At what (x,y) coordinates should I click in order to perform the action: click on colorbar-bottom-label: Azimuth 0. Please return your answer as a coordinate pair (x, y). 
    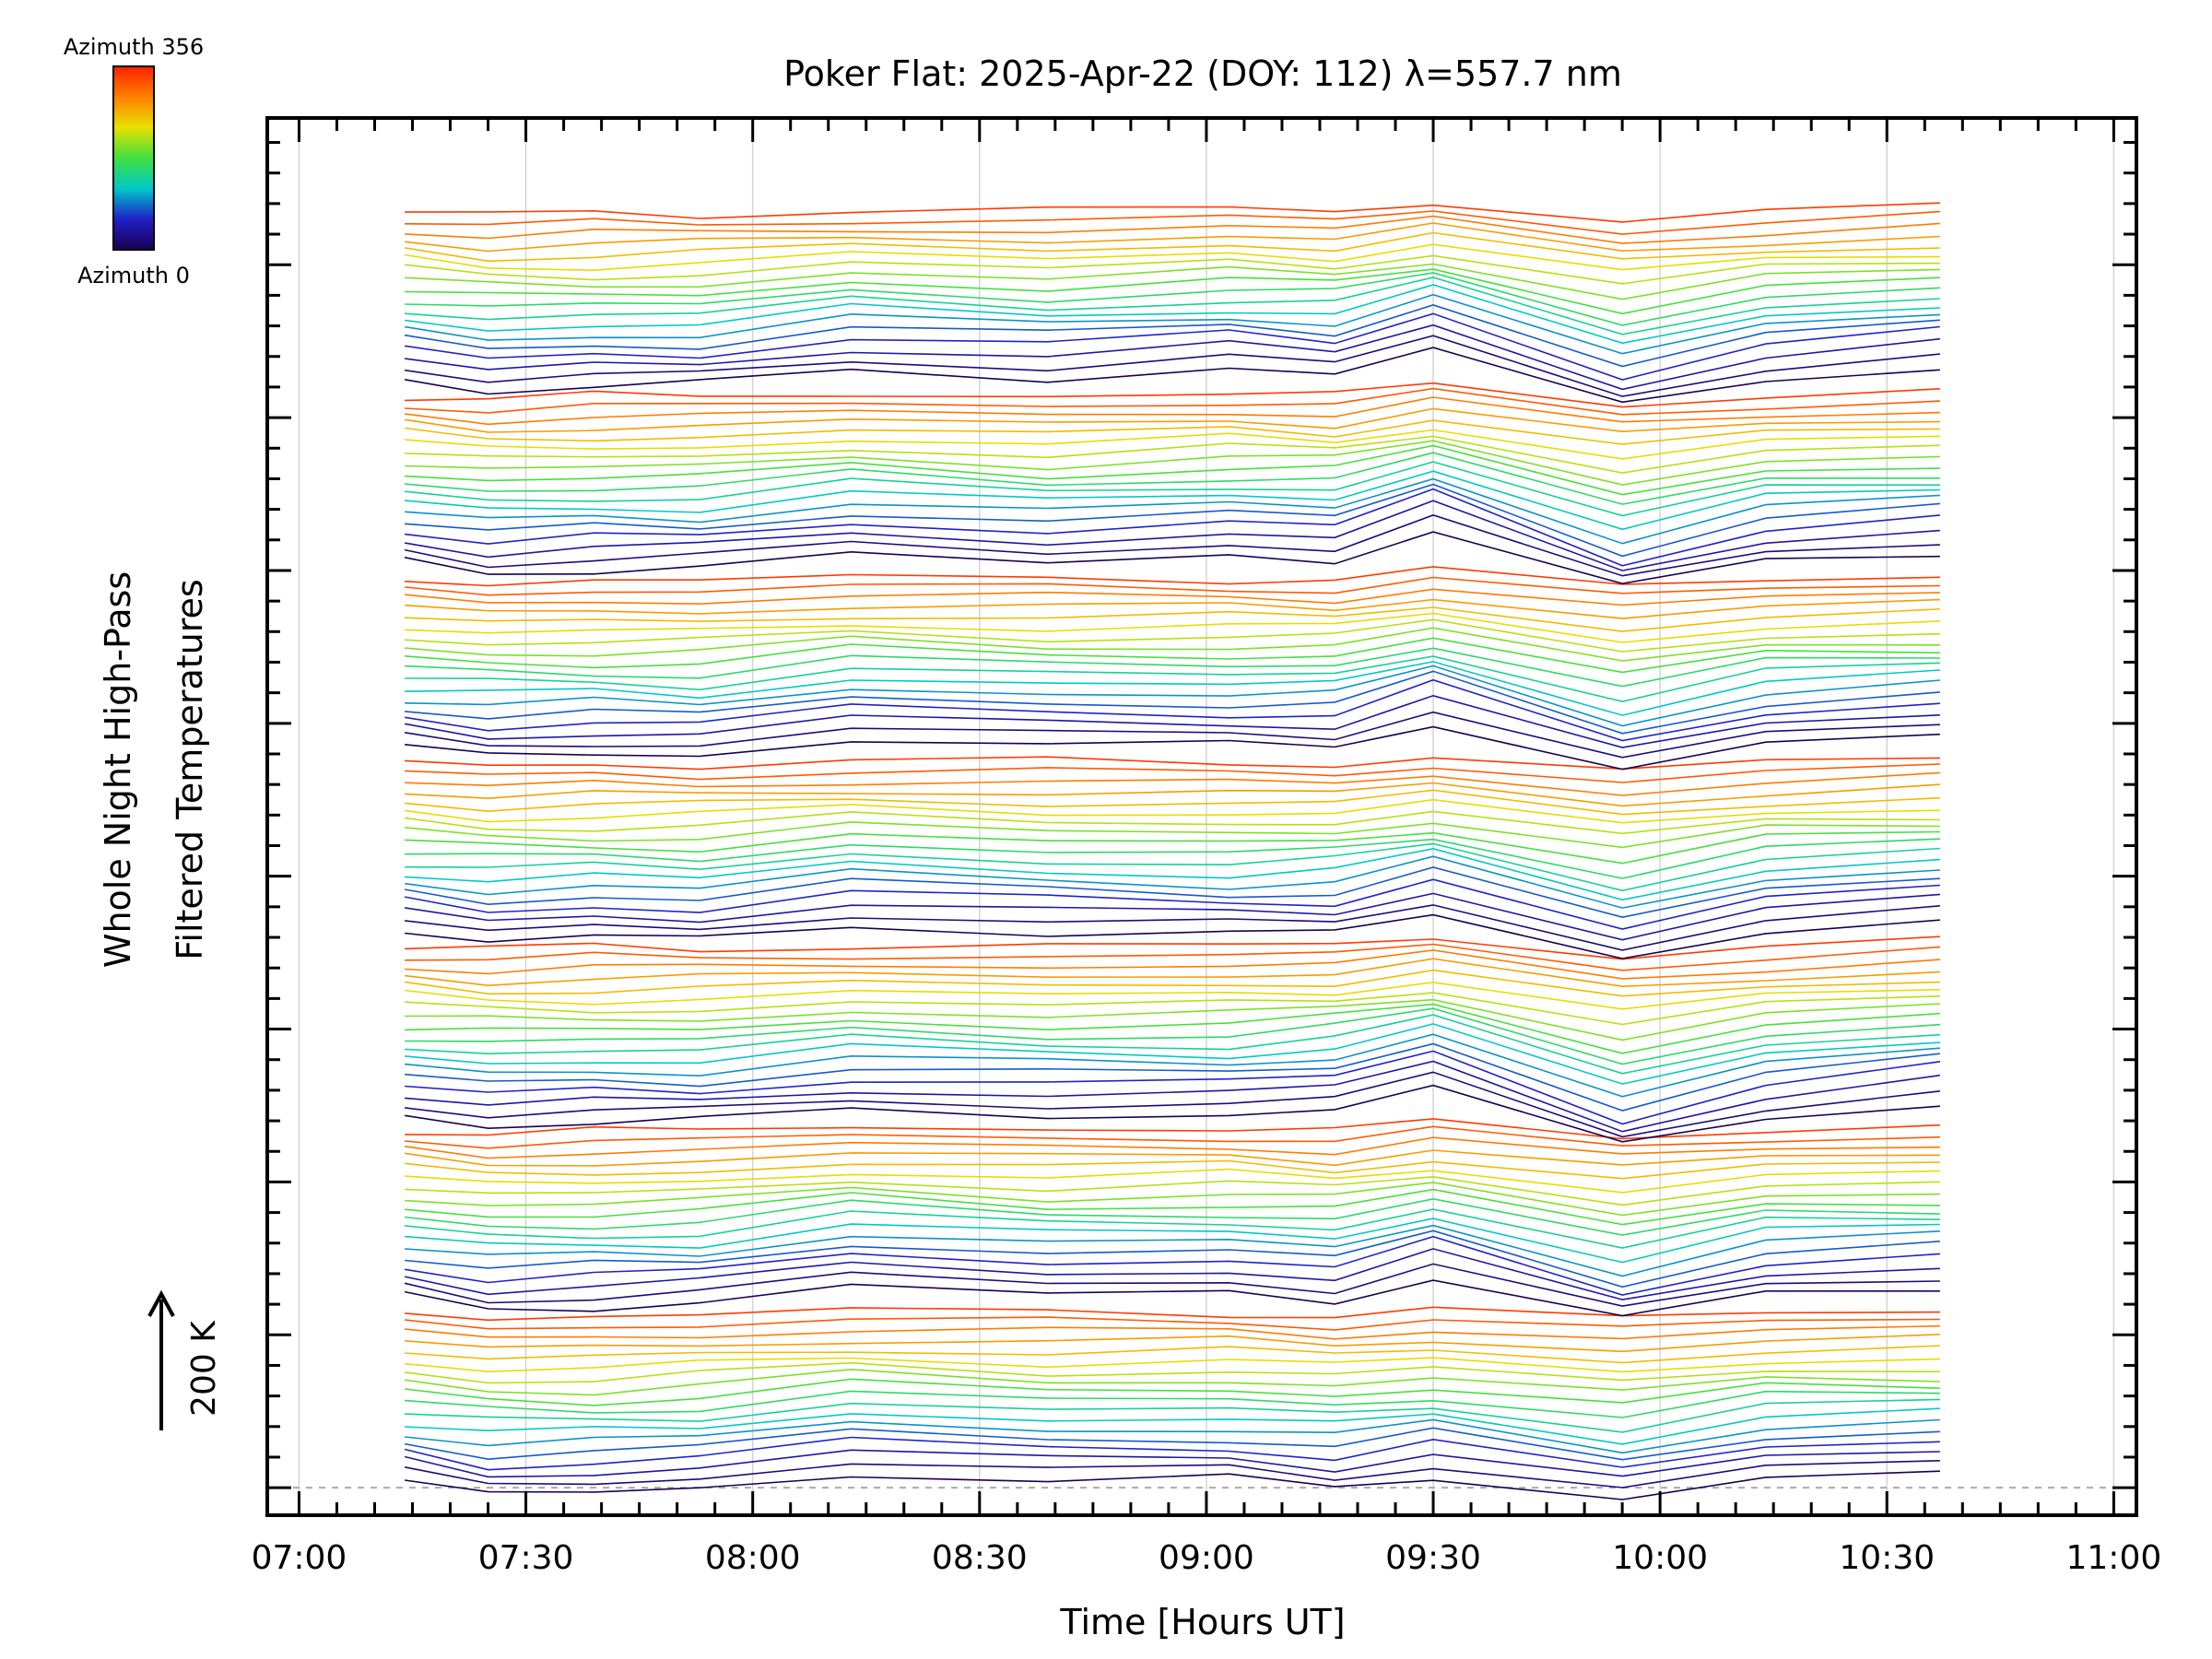
    Looking at the image, I should click on (133, 275).